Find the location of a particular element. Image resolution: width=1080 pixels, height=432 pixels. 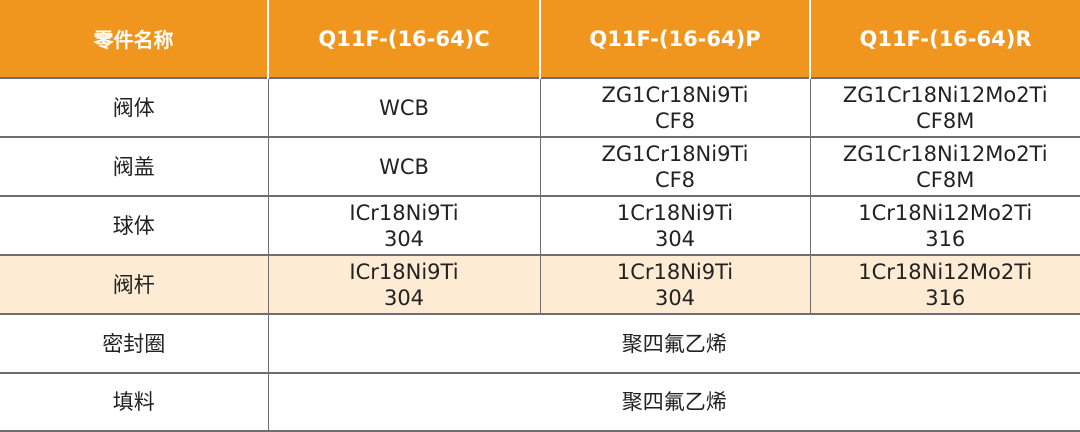

header-model-p: Q11F-(16-64)P is located at coordinates (675, 39).